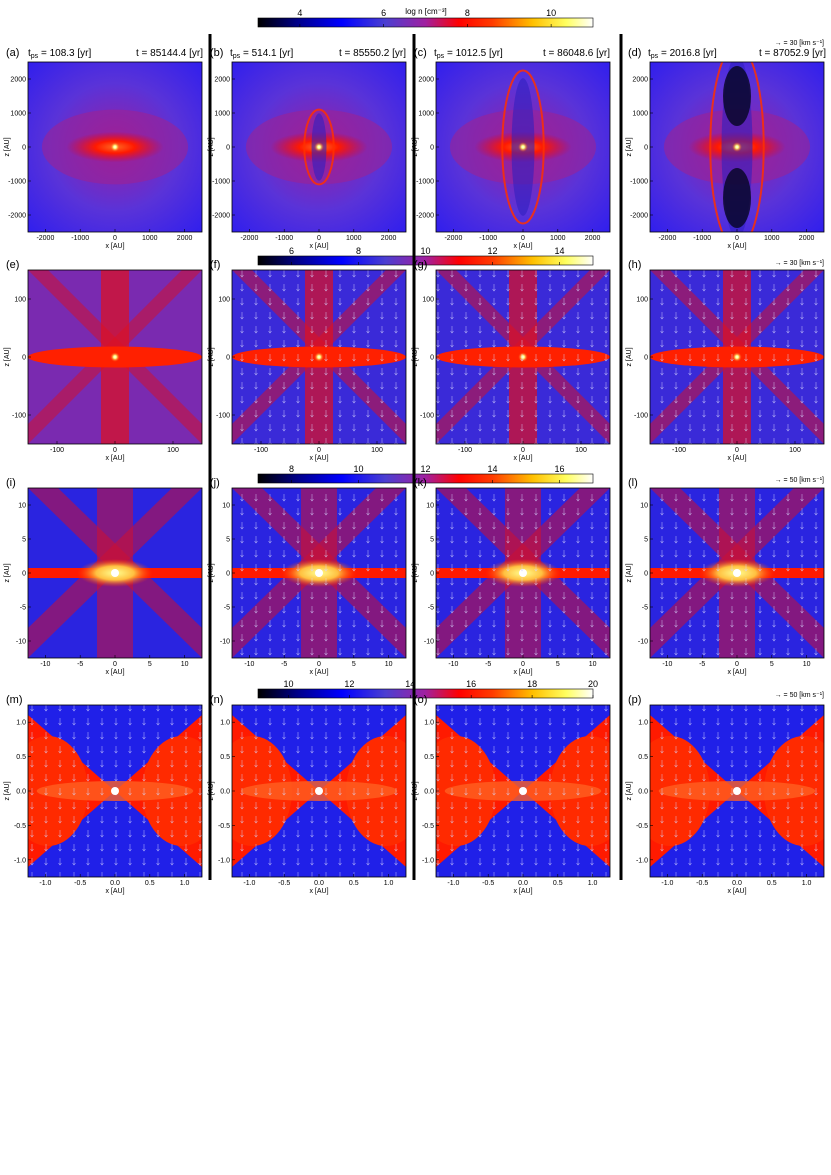 This screenshot has height=1175, width=831. What do you see at coordinates (389, 664) in the screenshot?
I see `x-tick-label: 10` at bounding box center [389, 664].